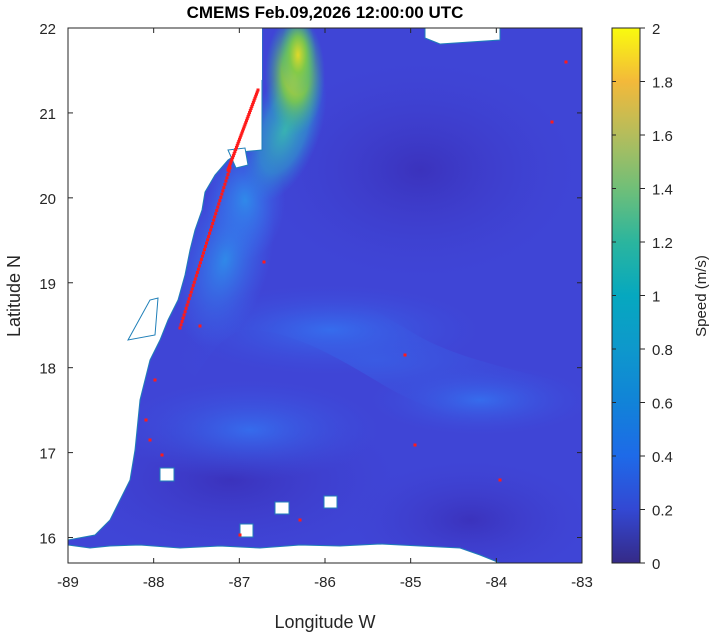 This screenshot has height=638, width=712. I want to click on colorbar-tick-label: 1.6, so click(662, 136).